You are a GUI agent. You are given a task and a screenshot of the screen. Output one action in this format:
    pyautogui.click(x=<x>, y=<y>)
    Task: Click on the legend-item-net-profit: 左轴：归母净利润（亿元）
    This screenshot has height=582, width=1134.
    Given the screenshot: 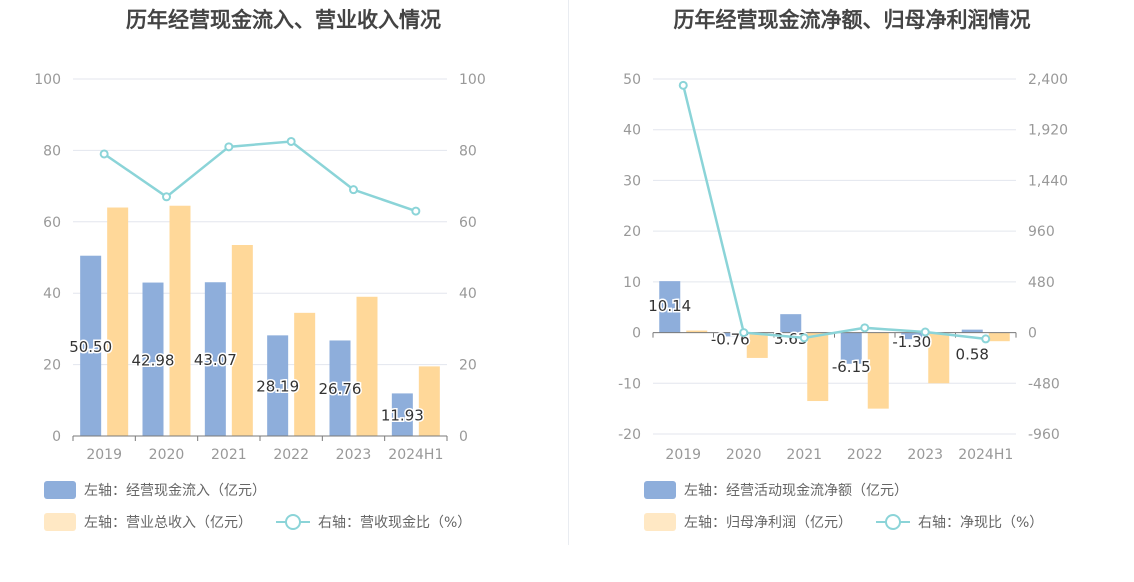 What is the action you would take?
    pyautogui.click(x=748, y=522)
    